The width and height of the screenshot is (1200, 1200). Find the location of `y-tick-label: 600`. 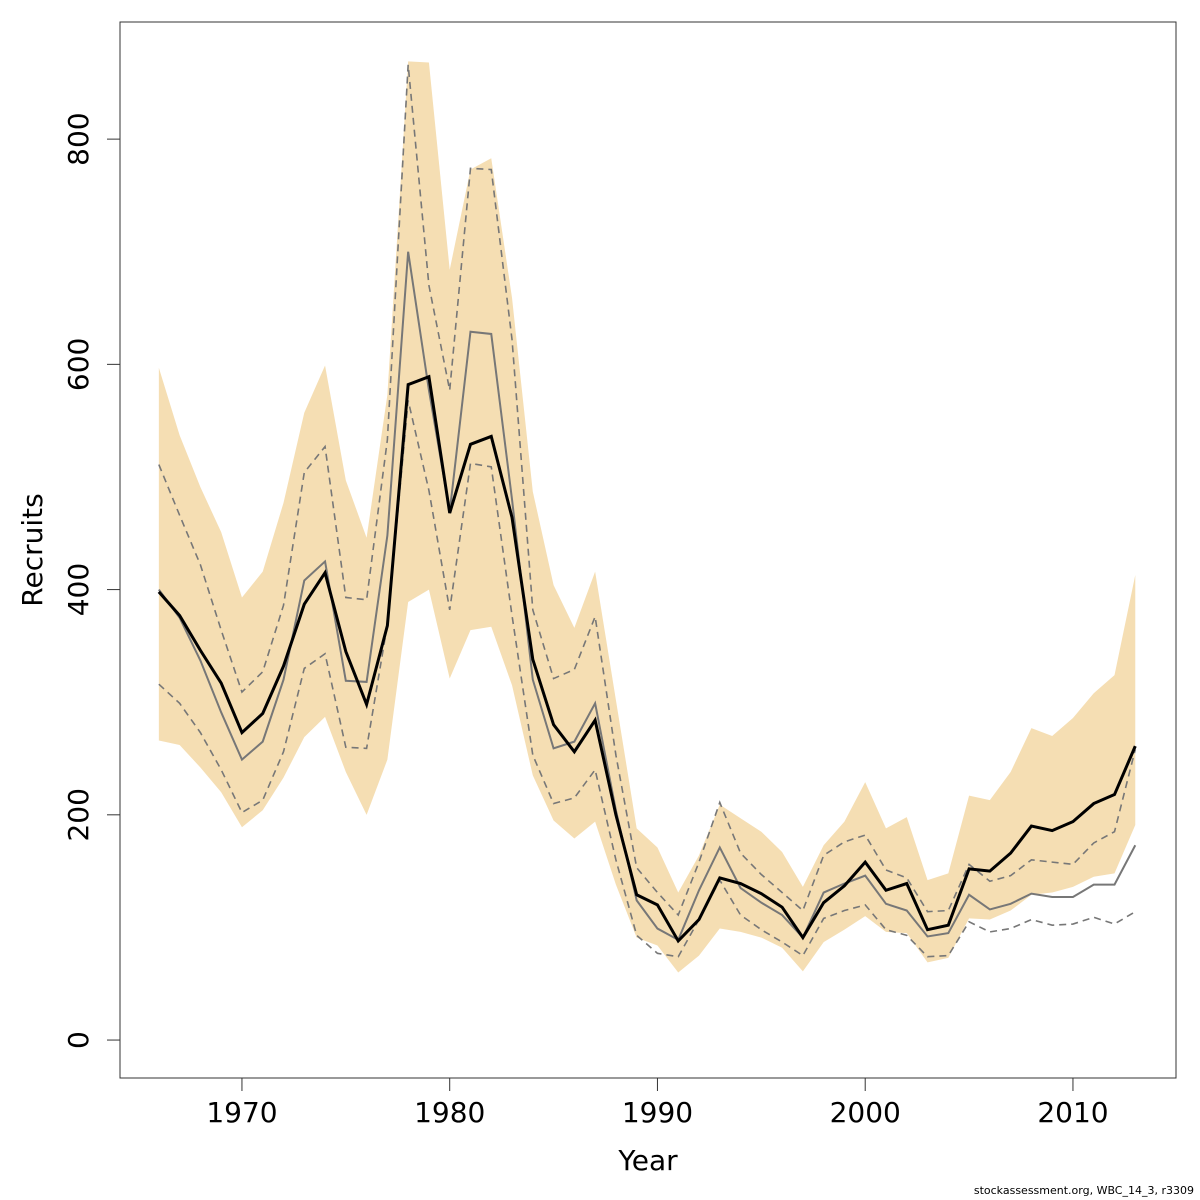

y-tick-label: 600 is located at coordinates (78, 364).